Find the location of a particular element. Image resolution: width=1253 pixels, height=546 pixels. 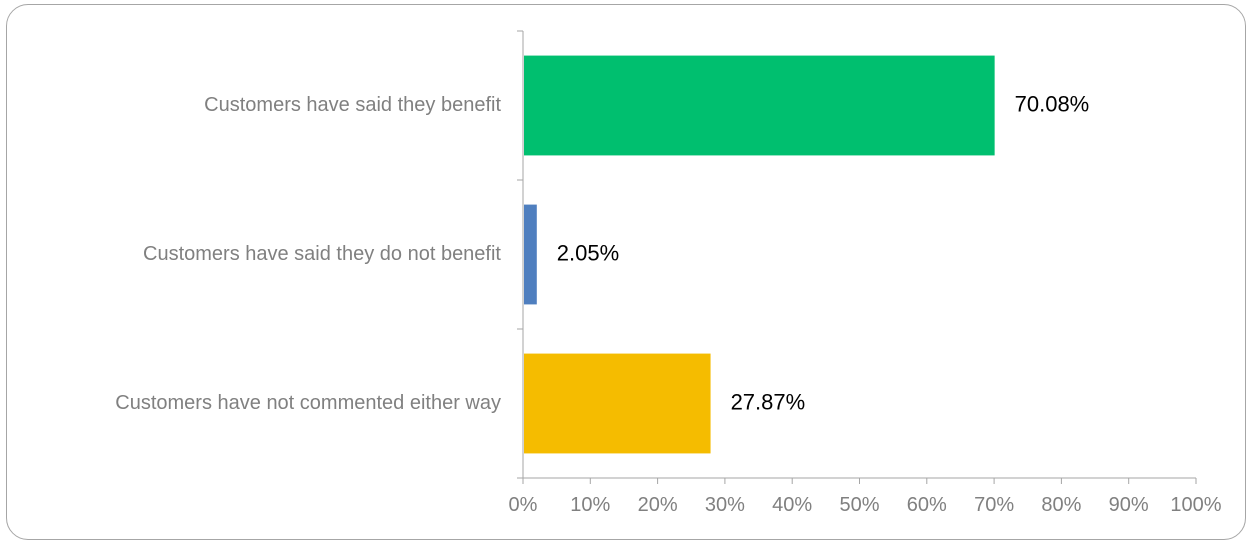

x-tick-label-20pct: 20% is located at coordinates (658, 505).